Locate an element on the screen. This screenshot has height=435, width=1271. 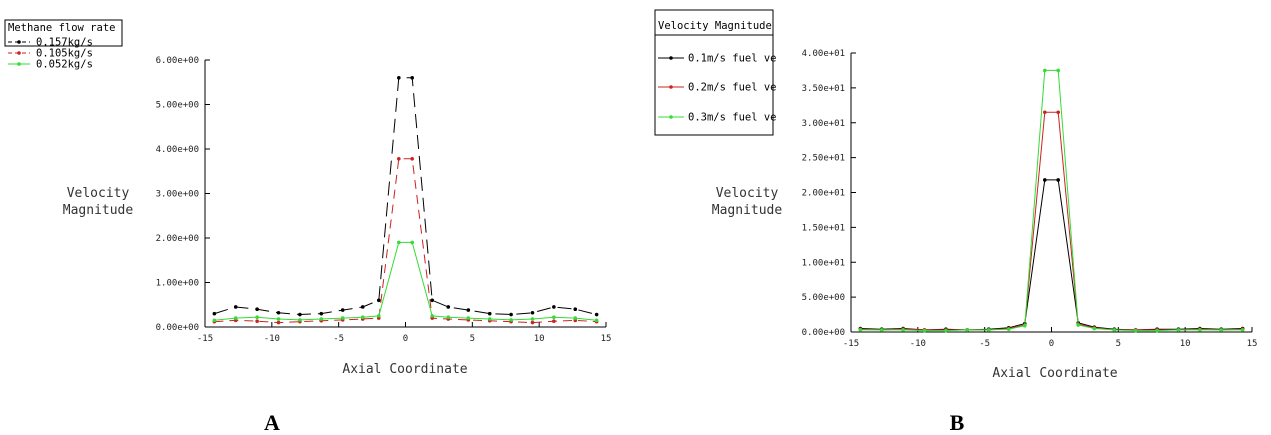
legend-title: Methane flow rate is located at coordinates (61, 28).